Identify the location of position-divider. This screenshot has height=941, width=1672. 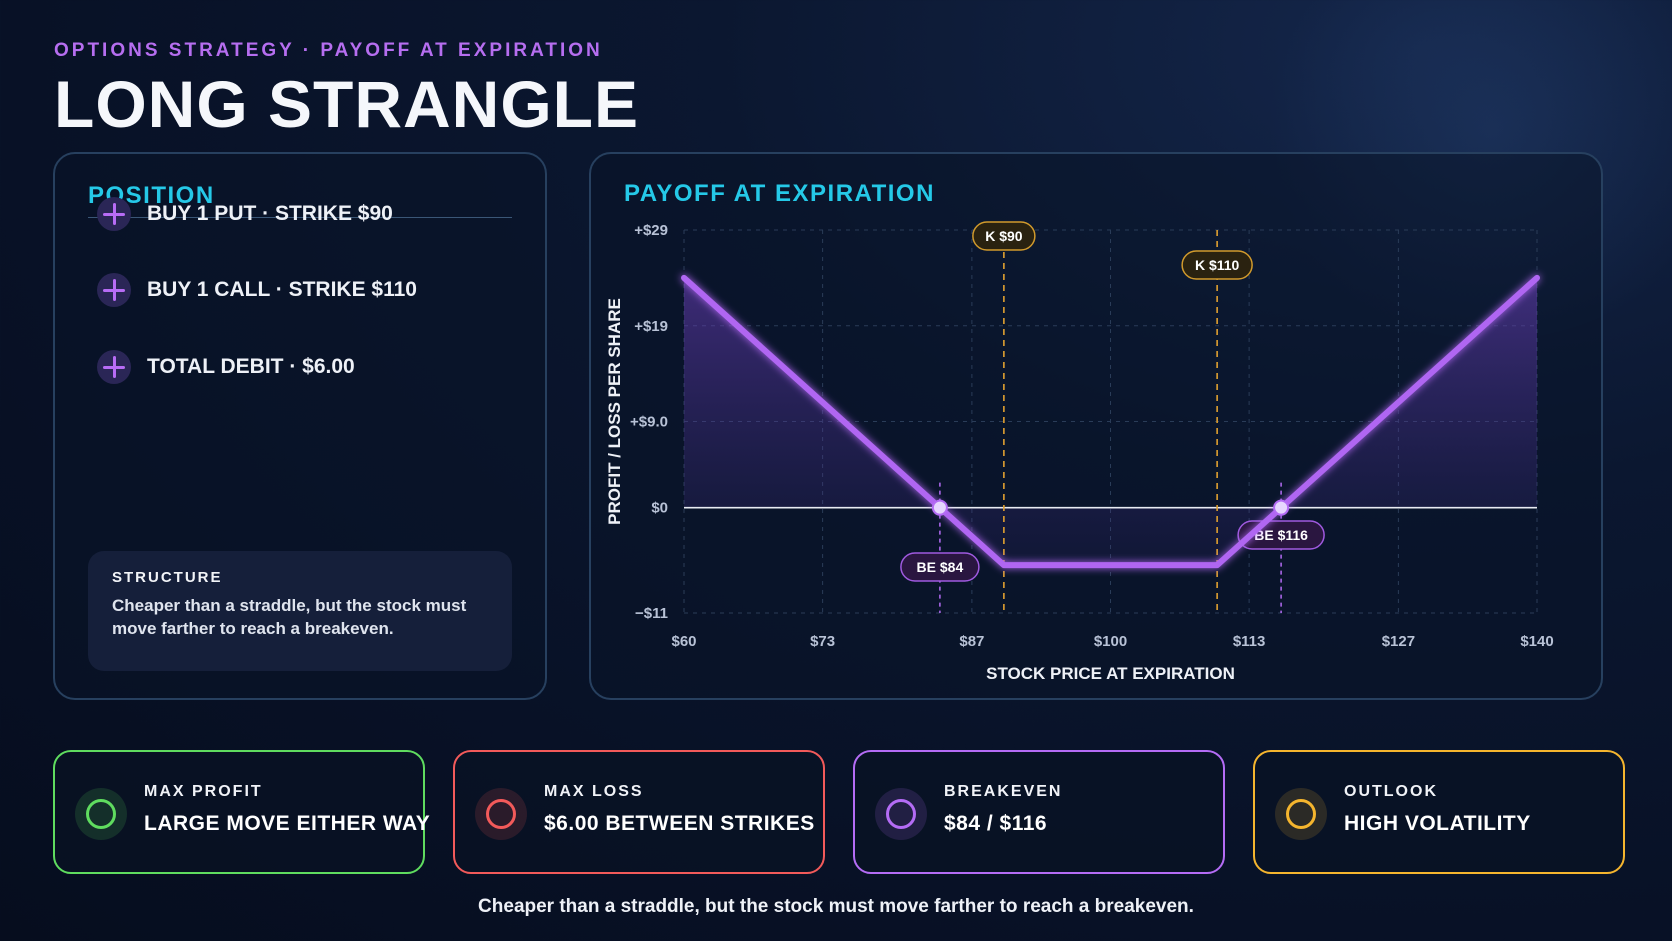
(300, 217).